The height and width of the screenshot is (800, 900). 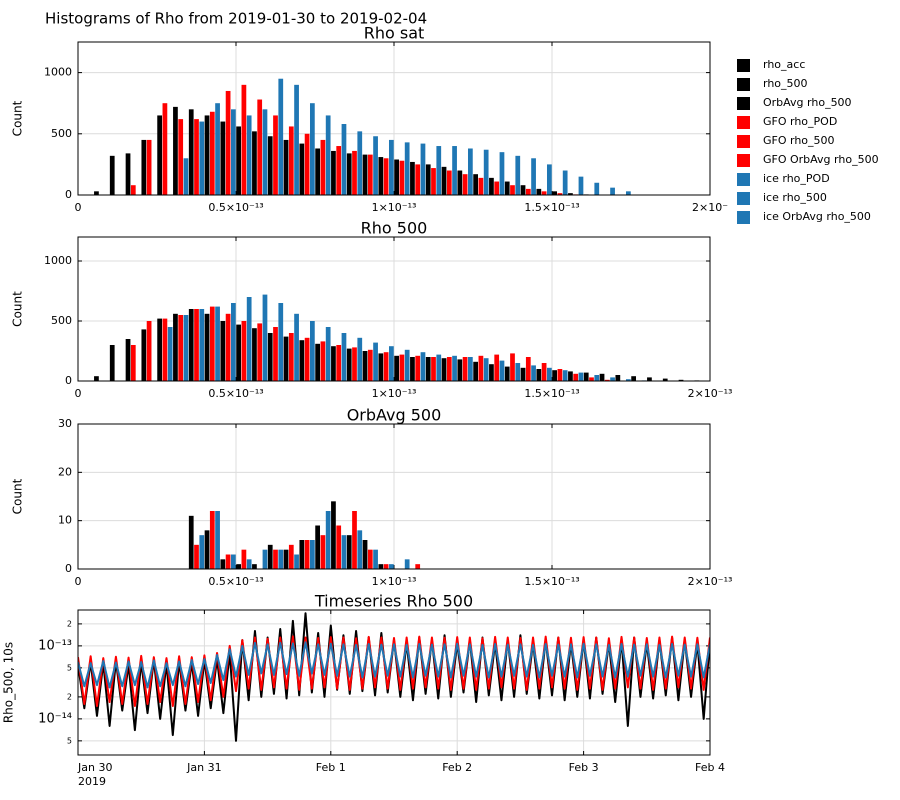 What do you see at coordinates (800, 121) in the screenshot?
I see `legend-label: GFO rho_POD` at bounding box center [800, 121].